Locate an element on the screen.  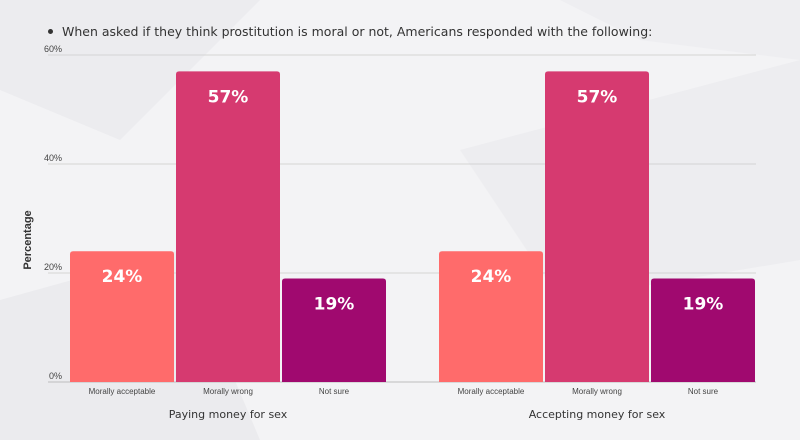
x-group-label: Paying money for sex is located at coordinates (228, 414).